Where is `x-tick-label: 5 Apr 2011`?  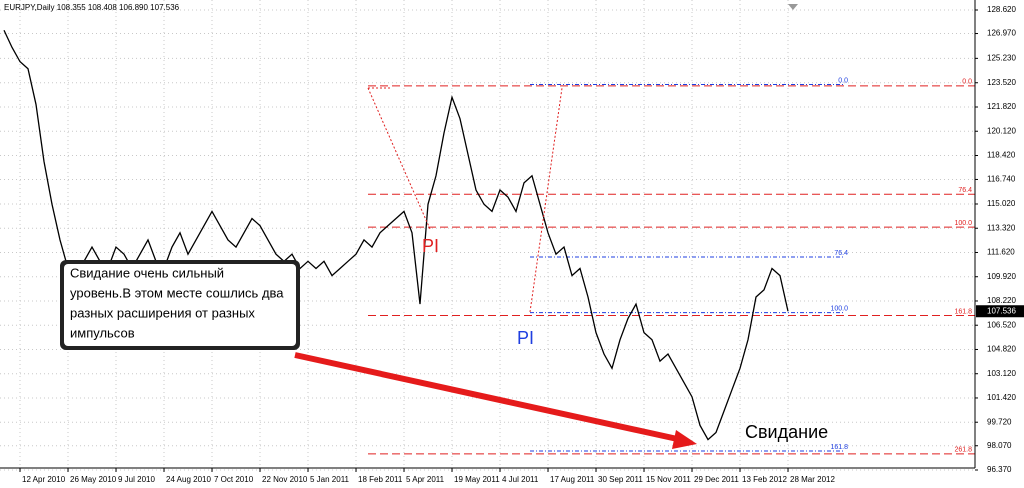 x-tick-label: 5 Apr 2011 is located at coordinates (425, 479).